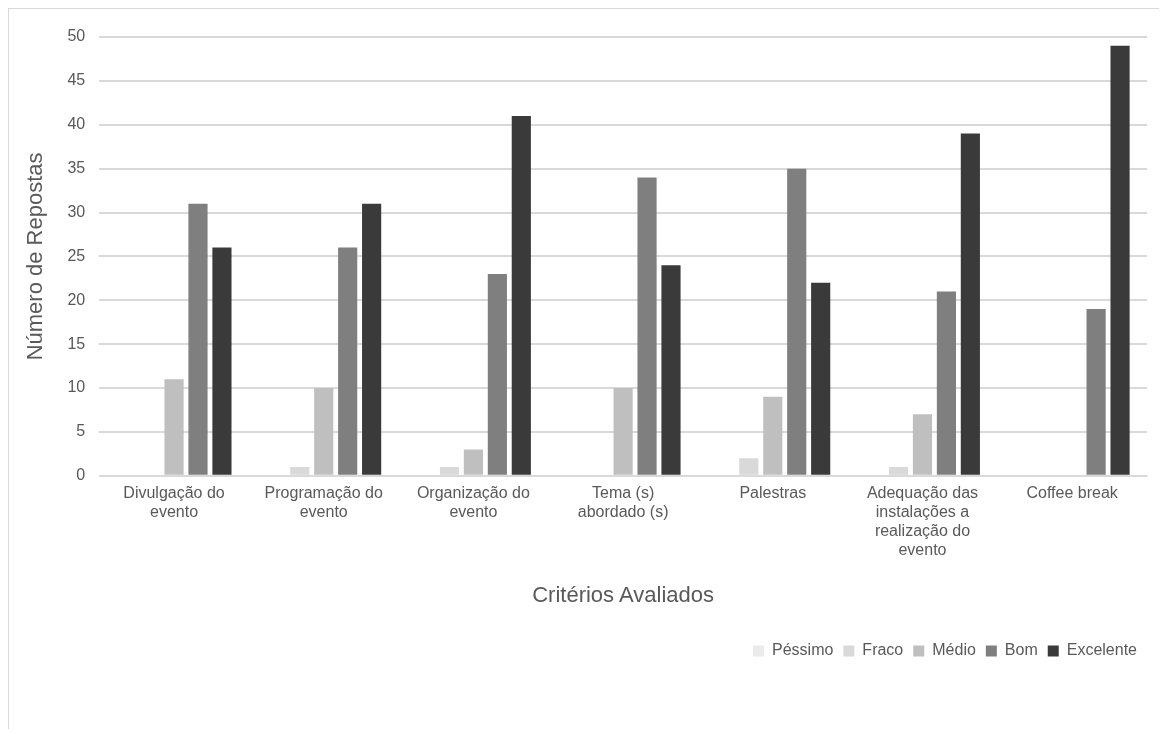  I want to click on x-tick-label: Tema (s) abordado (s), so click(623, 502).